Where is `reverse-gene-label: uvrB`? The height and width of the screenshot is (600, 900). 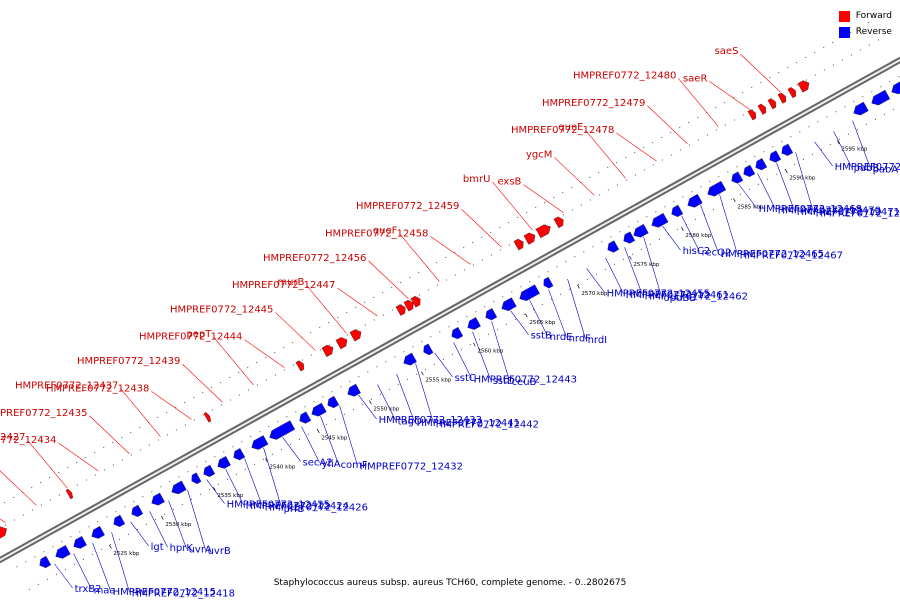 reverse-gene-label: uvrB is located at coordinates (219, 551).